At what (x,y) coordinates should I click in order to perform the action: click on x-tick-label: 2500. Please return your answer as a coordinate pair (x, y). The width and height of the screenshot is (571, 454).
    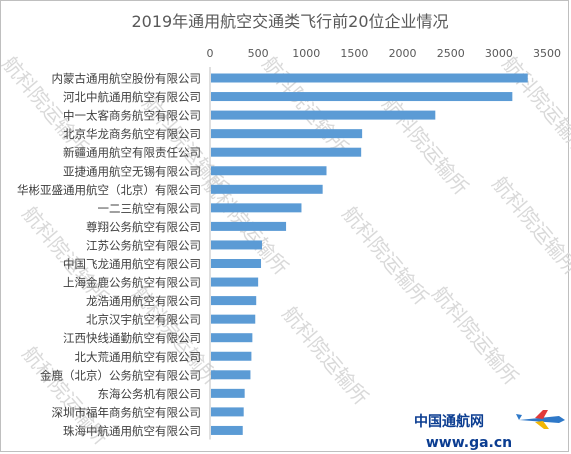
    Looking at the image, I should click on (451, 53).